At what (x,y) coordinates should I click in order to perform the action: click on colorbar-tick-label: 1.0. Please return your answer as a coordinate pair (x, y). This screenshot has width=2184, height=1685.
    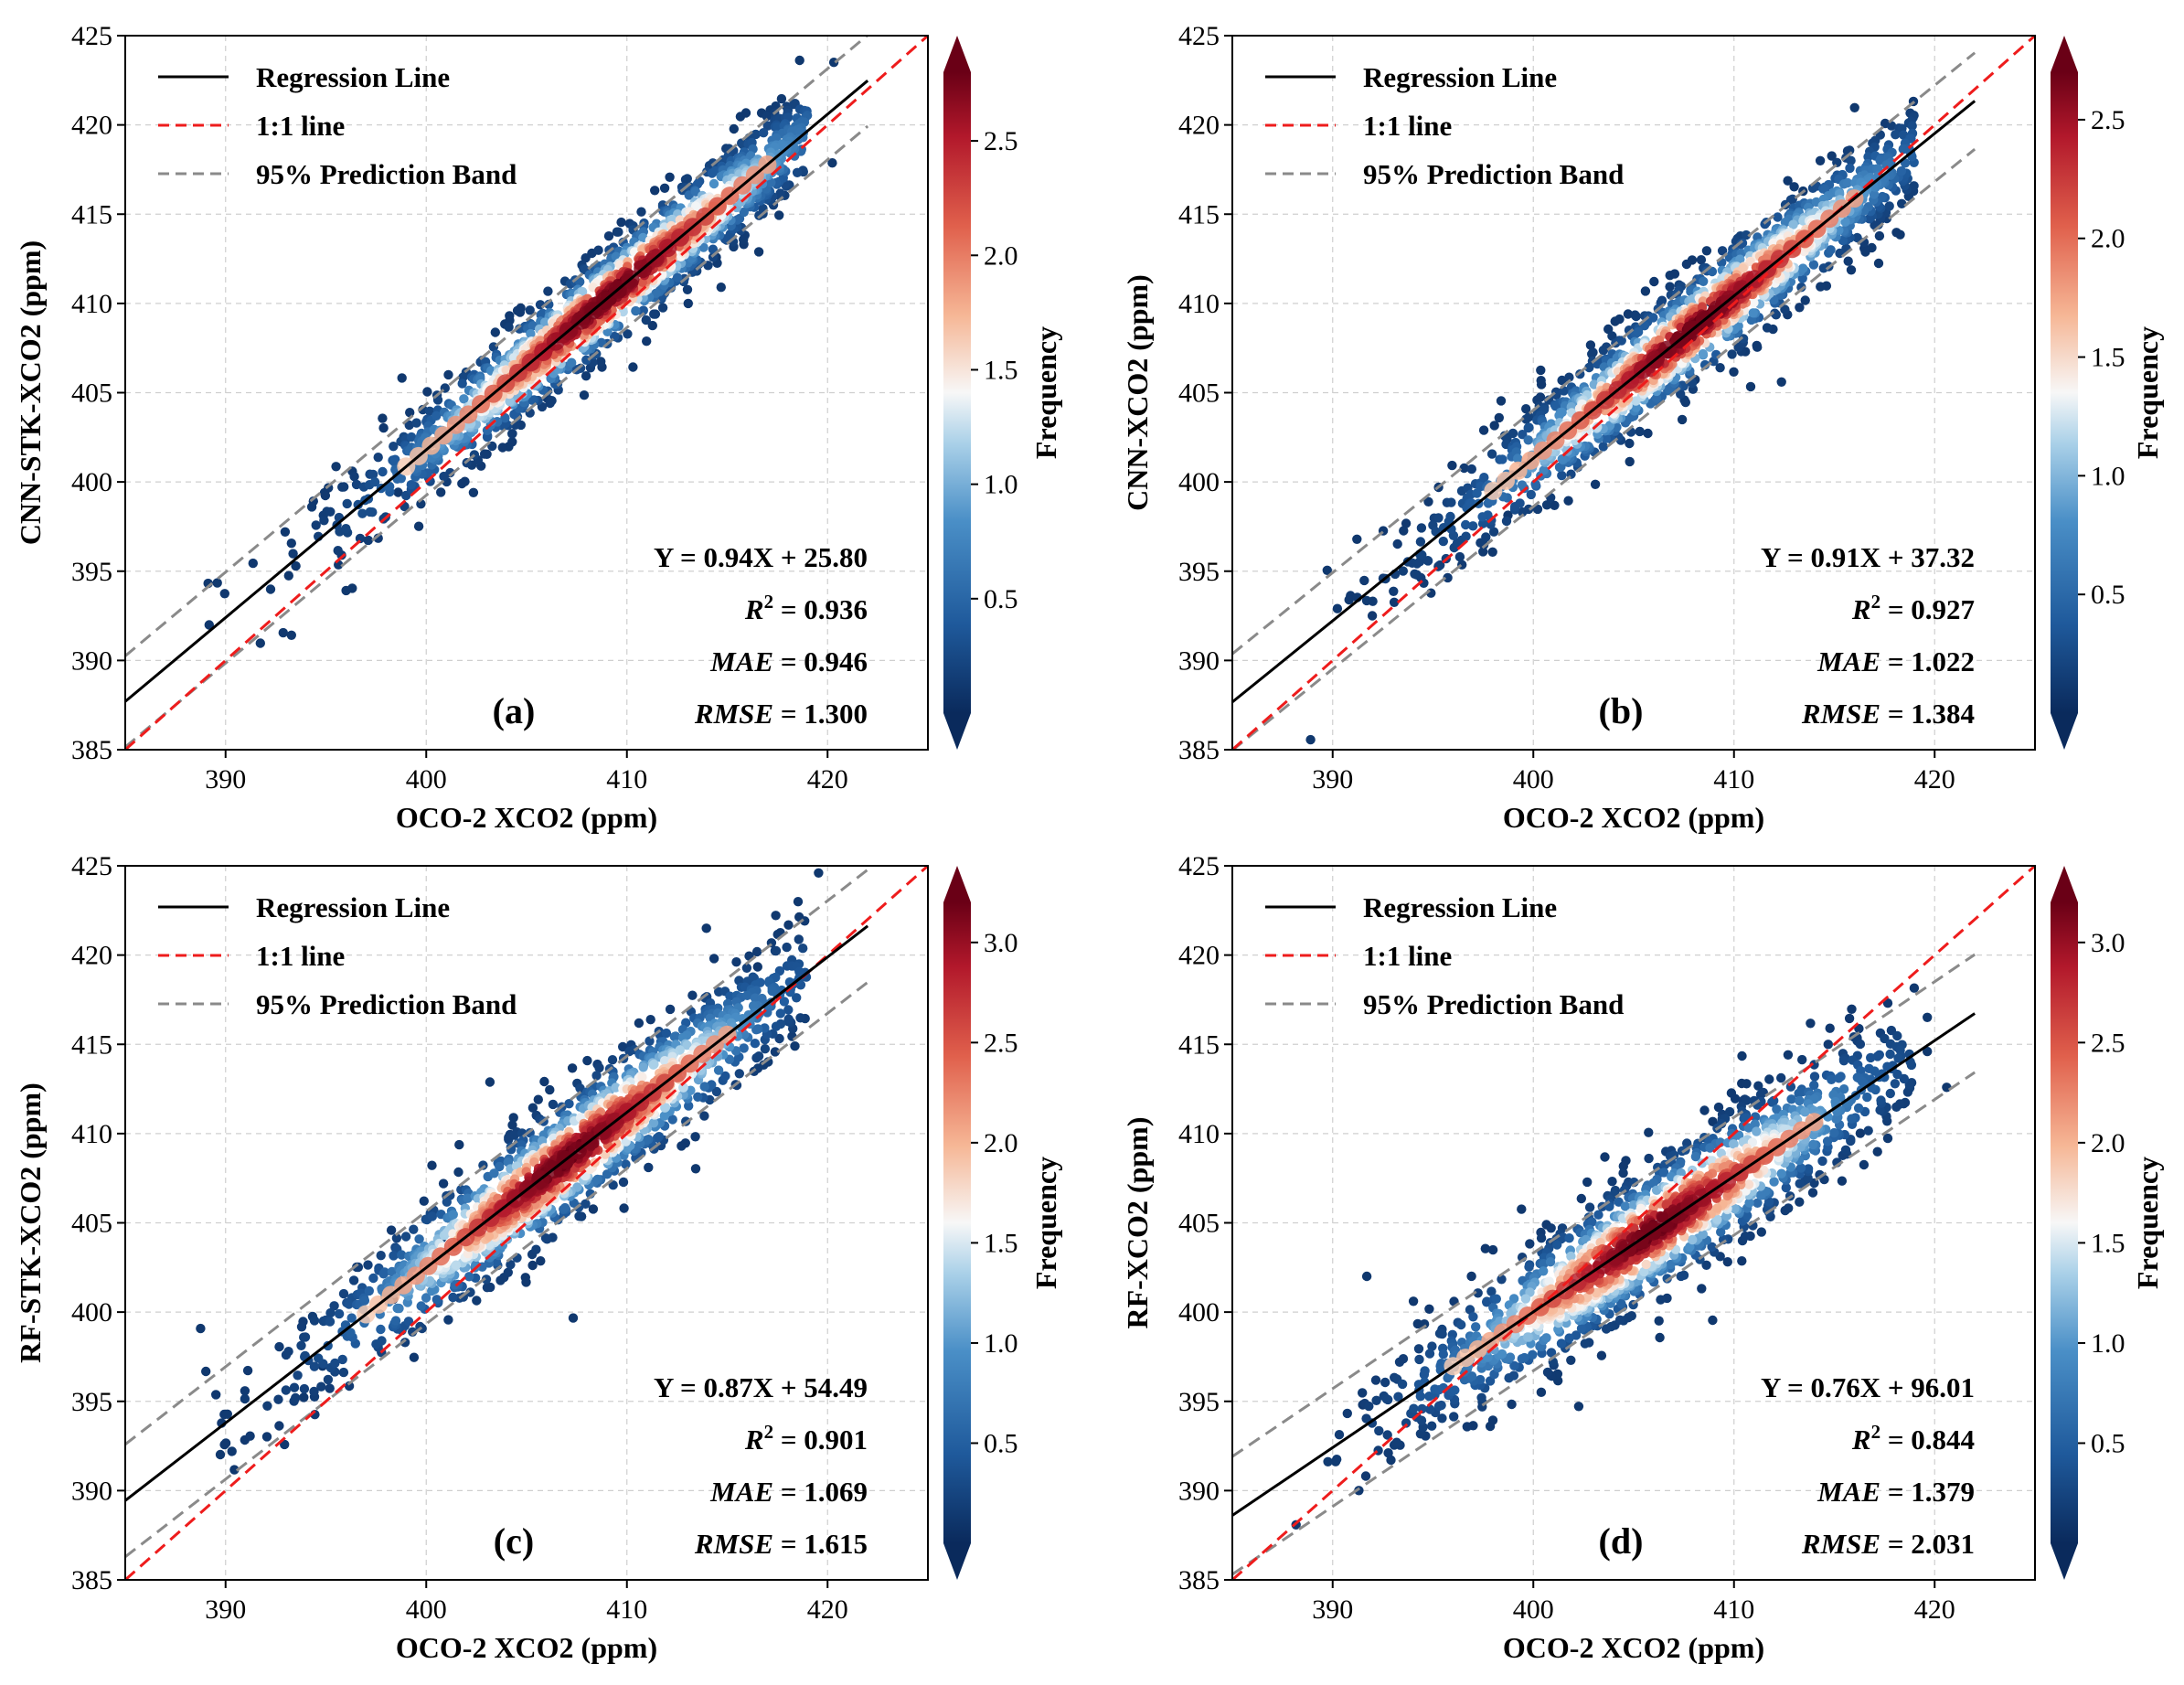
    Looking at the image, I should click on (2108, 476).